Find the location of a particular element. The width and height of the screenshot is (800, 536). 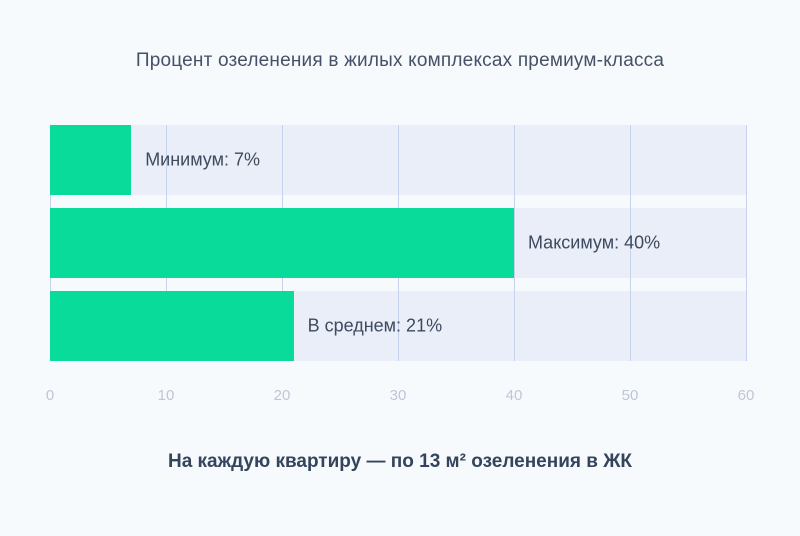

bar-label: Минимум: 7% is located at coordinates (202, 159).